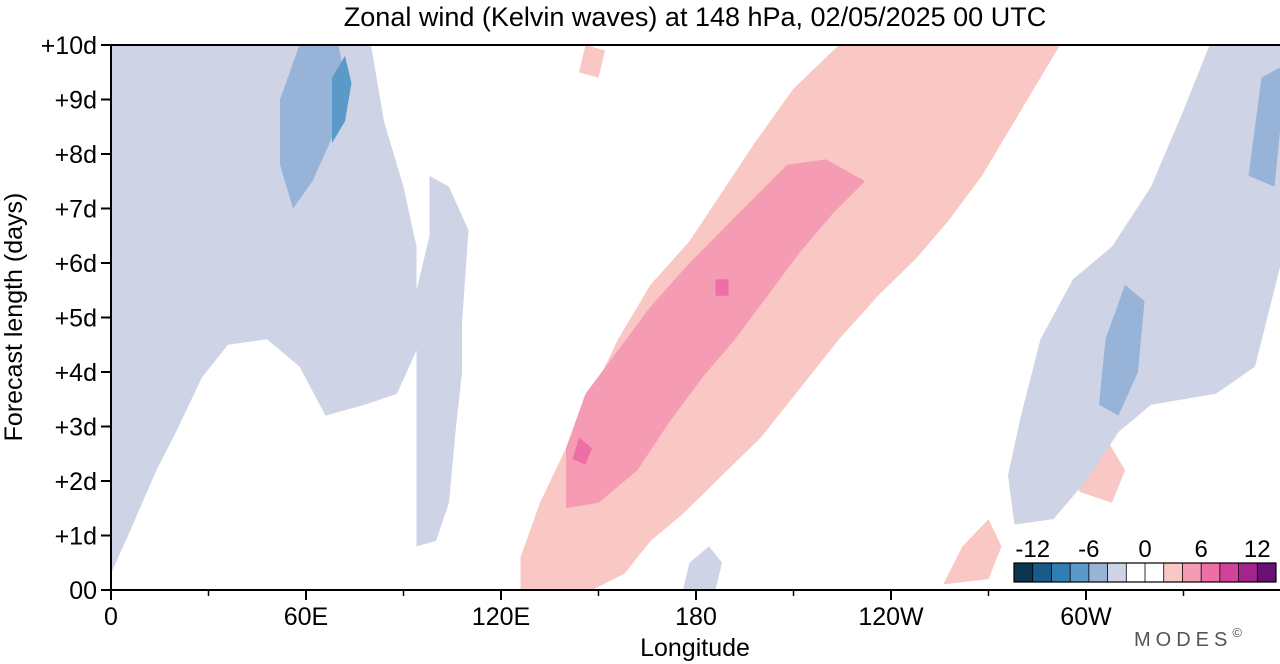  I want to click on modes-logo: MODES©, so click(1190, 638).